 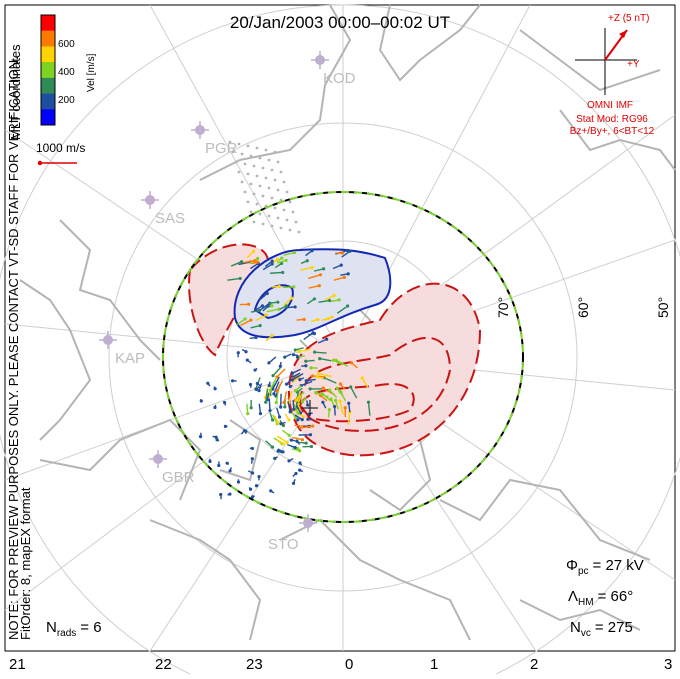 I want to click on station-label-pgr: PGR, so click(x=221, y=148).